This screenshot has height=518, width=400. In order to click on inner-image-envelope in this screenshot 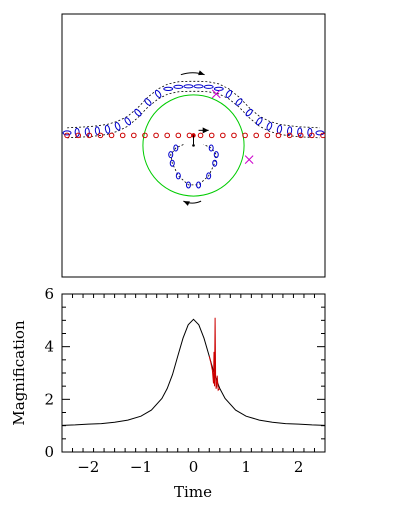, I will do `click(193, 165)`.